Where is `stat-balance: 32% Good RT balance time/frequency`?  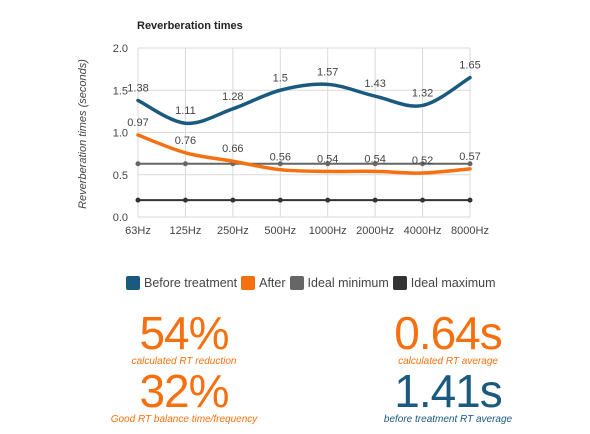 stat-balance: 32% Good RT balance time/frequency is located at coordinates (184, 396).